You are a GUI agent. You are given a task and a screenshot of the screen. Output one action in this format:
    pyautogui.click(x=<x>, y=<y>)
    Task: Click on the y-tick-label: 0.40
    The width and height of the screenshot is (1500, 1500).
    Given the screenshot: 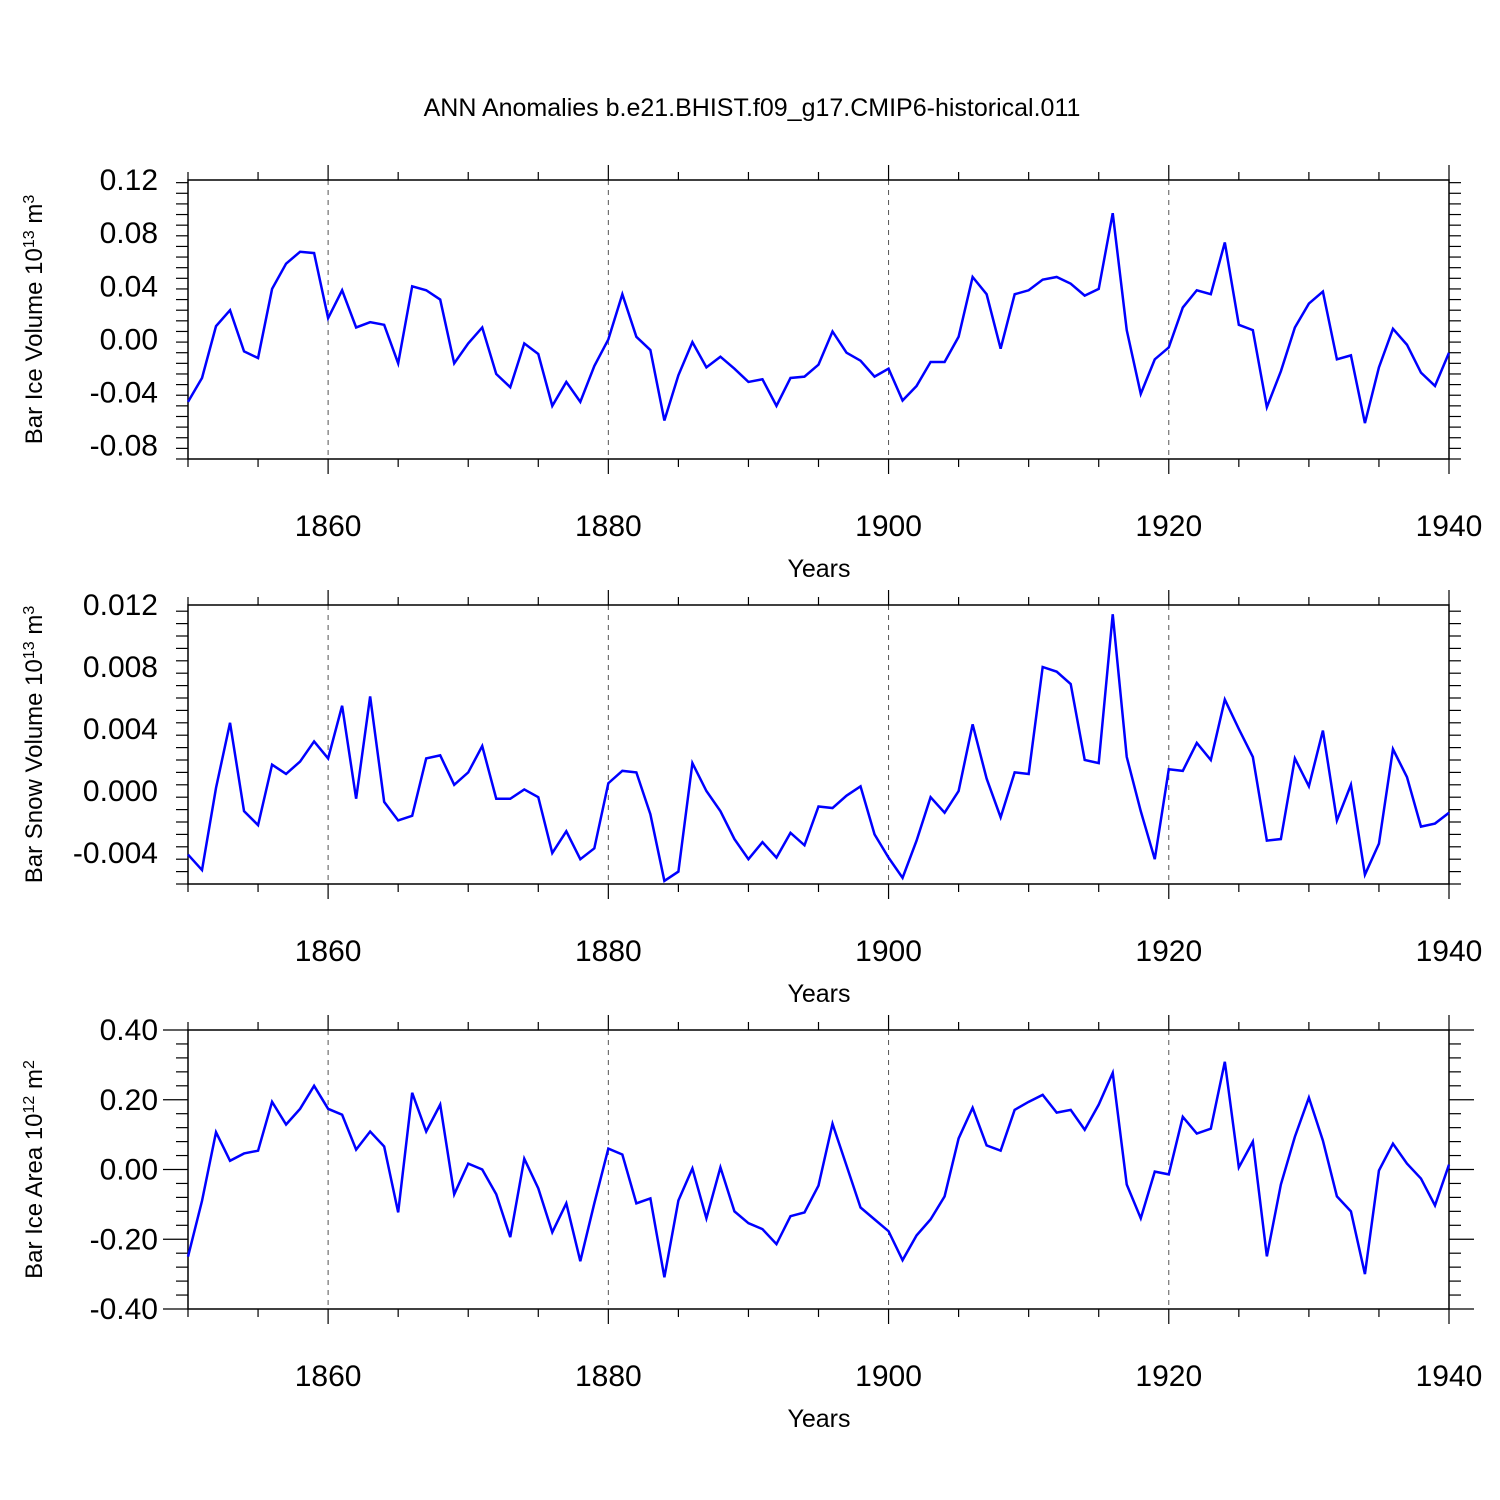 What is the action you would take?
    pyautogui.click(x=129, y=1030)
    